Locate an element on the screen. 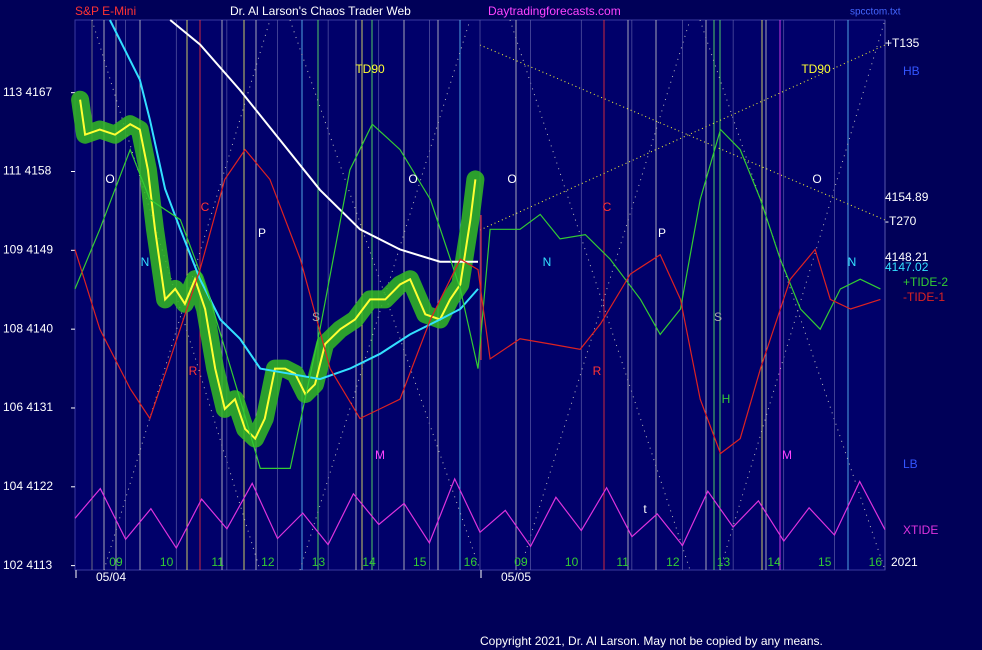 Image resolution: width=982 pixels, height=650 pixels. y-tick-label: 113 4167 is located at coordinates (27, 92).